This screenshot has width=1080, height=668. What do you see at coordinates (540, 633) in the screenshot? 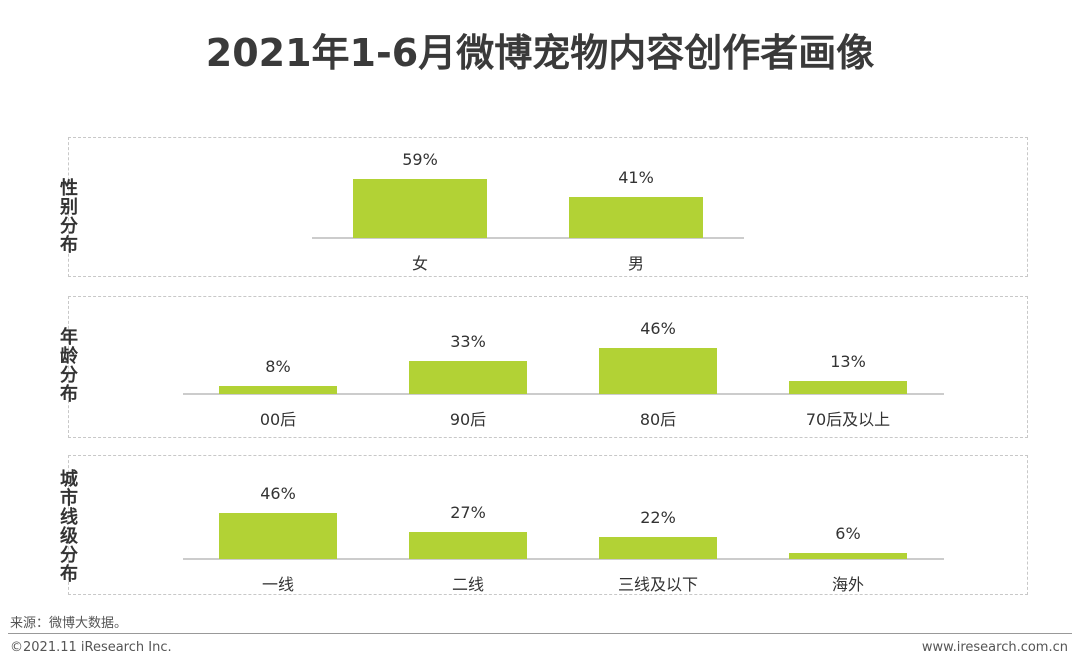
I see `footer-divider` at bounding box center [540, 633].